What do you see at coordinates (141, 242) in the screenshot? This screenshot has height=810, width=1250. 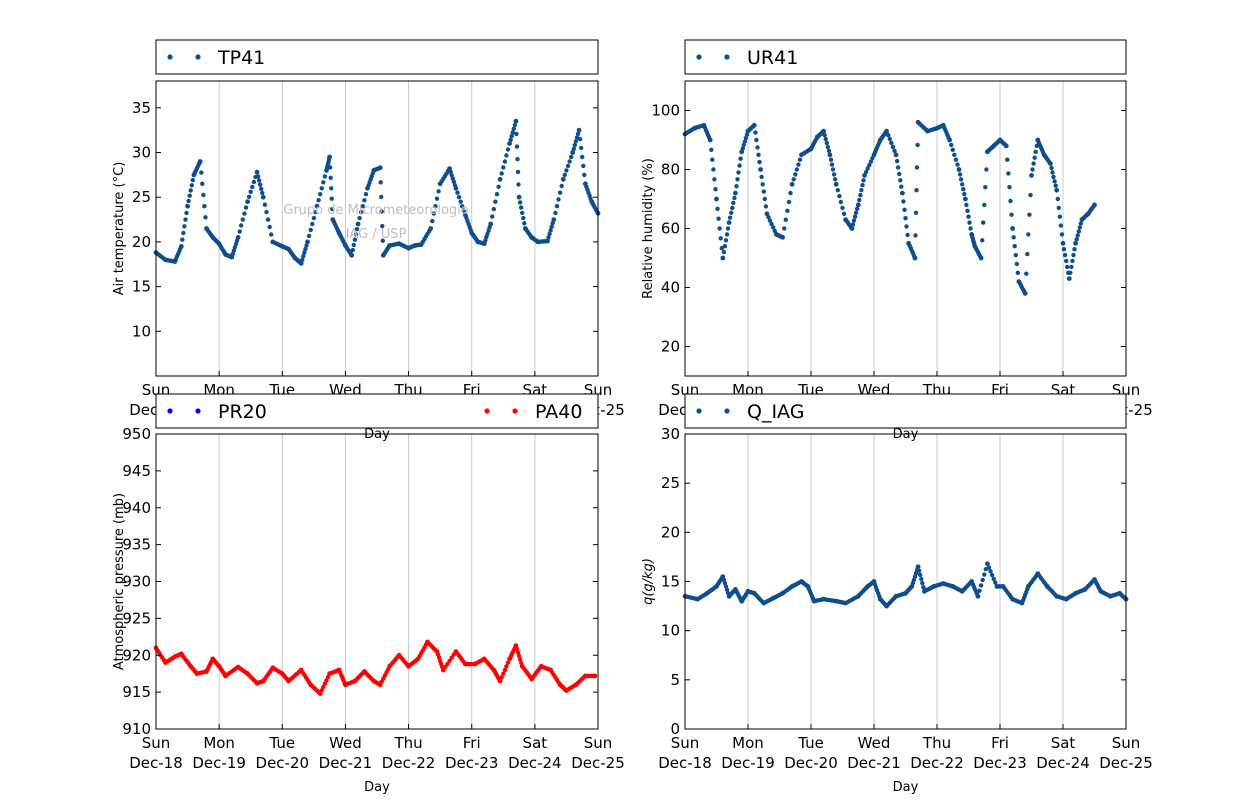 I see `y-tick-label: 20` at bounding box center [141, 242].